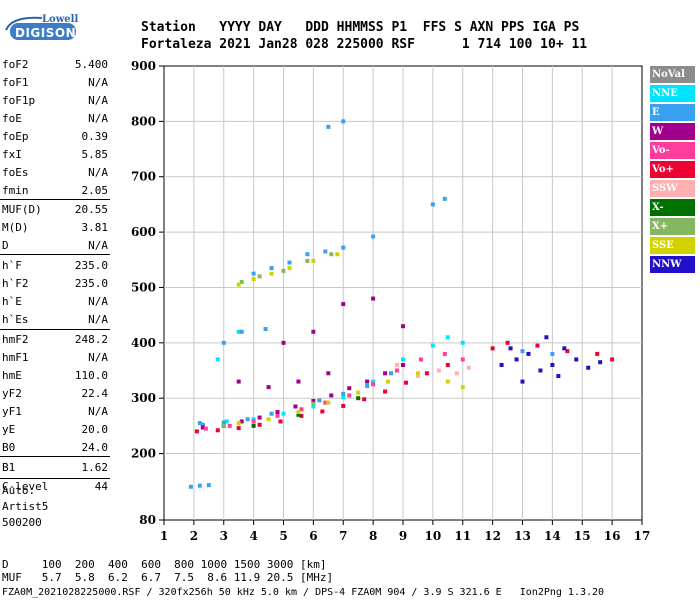 Image resolution: width=700 pixels, height=600 pixels. Describe the element at coordinates (5, 245) in the screenshot. I see `param-name: D` at that location.